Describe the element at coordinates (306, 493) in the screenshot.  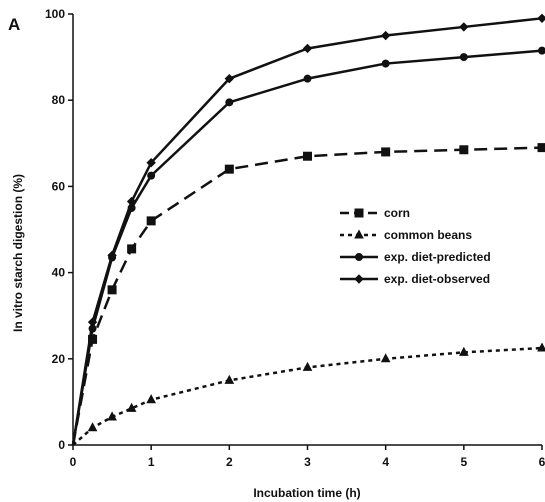
I see `x-axis-title: Incubation time (h)` at that location.